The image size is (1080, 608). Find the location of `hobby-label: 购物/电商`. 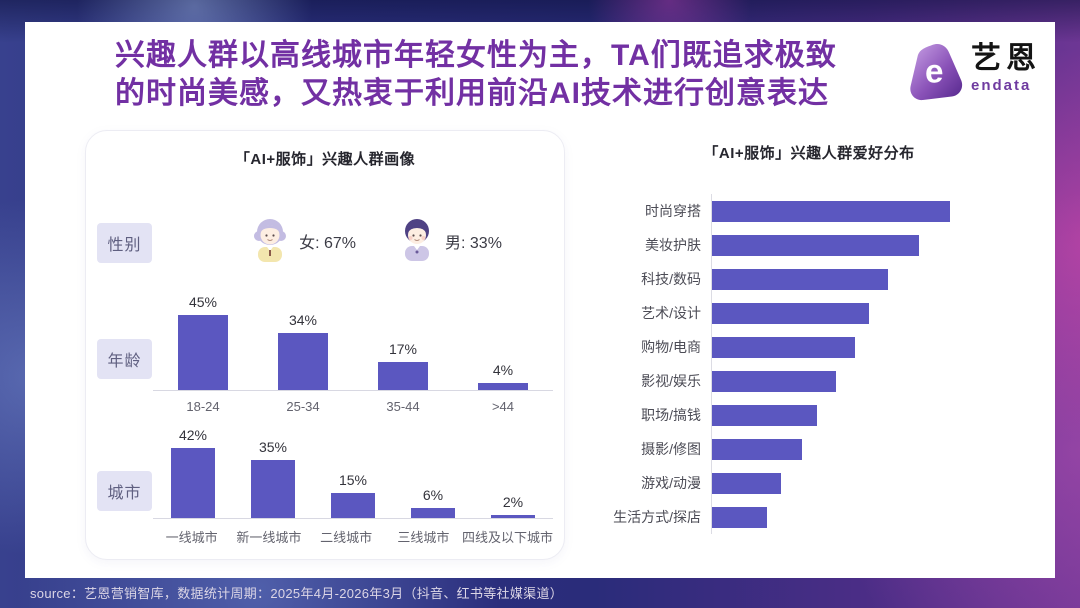

hobby-label: 购物/电商 is located at coordinates (671, 347).